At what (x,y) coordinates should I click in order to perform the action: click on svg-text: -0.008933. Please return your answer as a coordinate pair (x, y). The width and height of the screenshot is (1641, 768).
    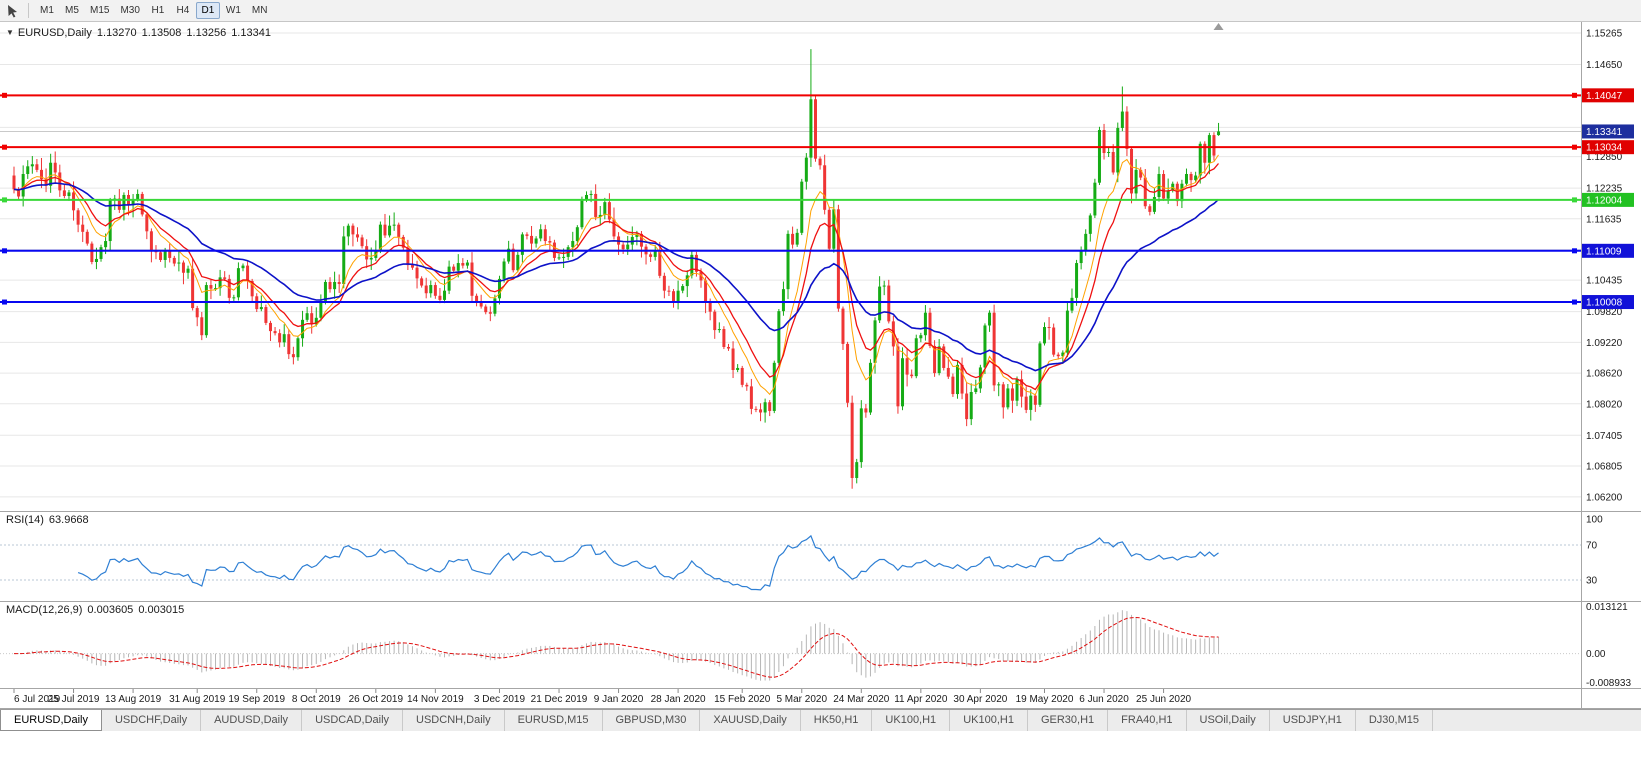
    Looking at the image, I should click on (1608, 683).